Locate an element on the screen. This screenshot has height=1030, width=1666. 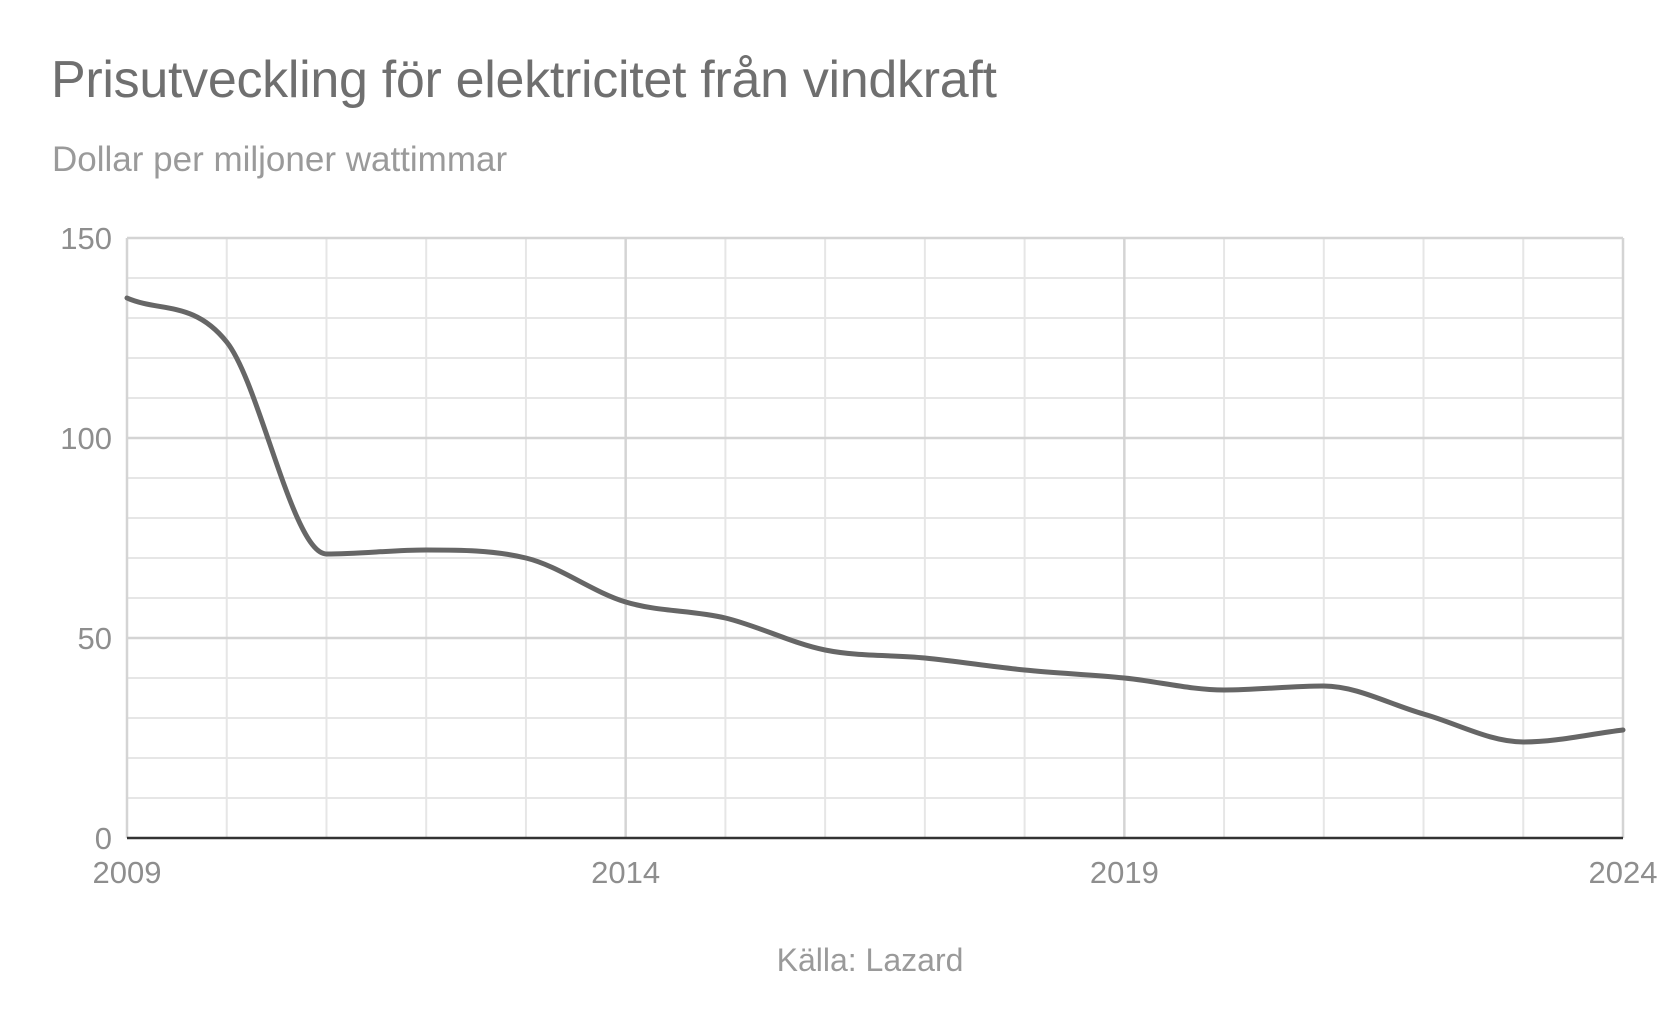
y-tick-label: 50 is located at coordinates (95, 638).